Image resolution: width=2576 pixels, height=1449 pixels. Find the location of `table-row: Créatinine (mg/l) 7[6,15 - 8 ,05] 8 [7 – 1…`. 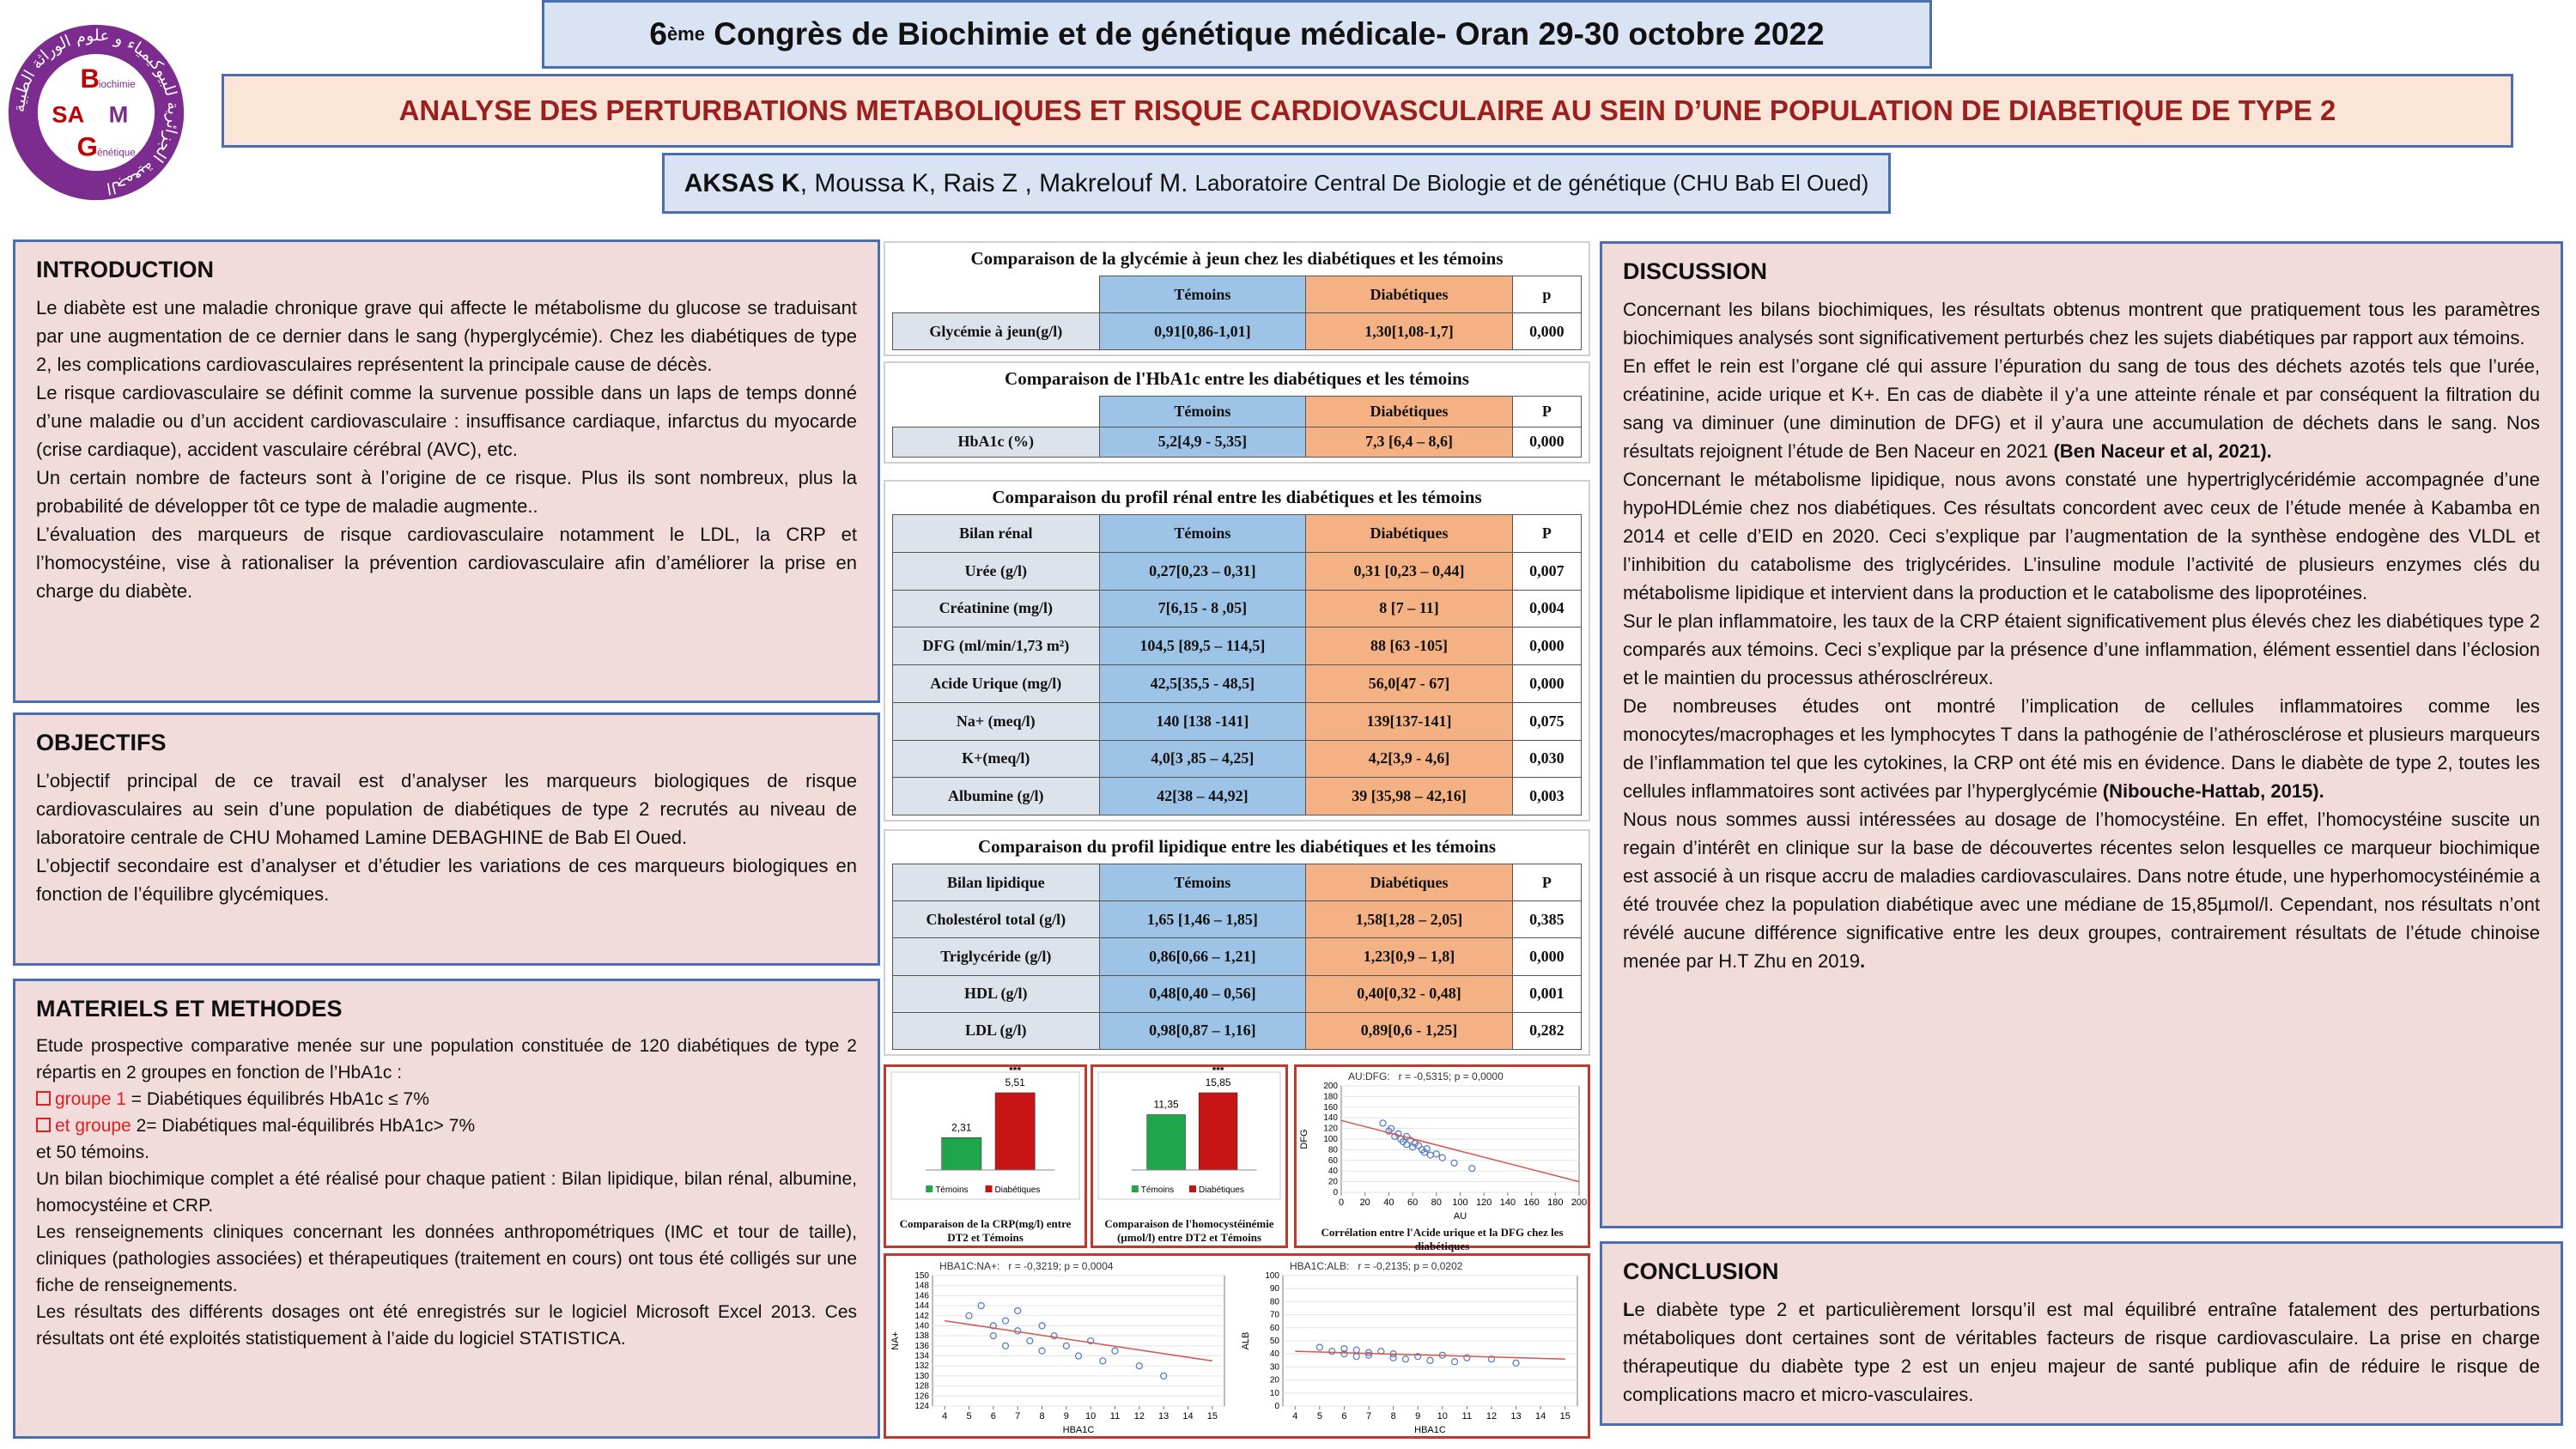

table-row: Créatinine (mg/l) 7[6,15 - 8 ,05] 8 [7 – 1… is located at coordinates (1237, 608).